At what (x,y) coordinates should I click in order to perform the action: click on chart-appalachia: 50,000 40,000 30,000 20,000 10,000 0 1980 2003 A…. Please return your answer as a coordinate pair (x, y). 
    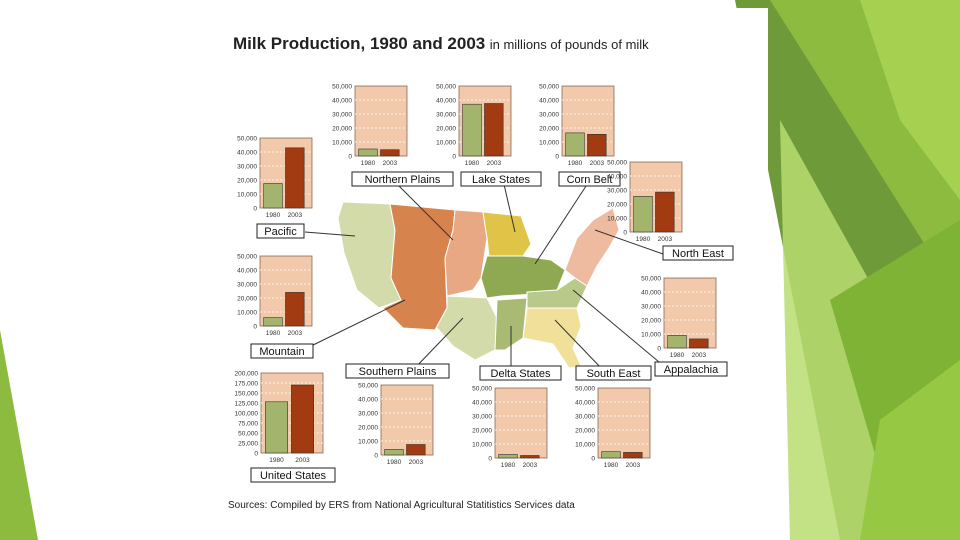
    Looking at the image, I should click on (684, 326).